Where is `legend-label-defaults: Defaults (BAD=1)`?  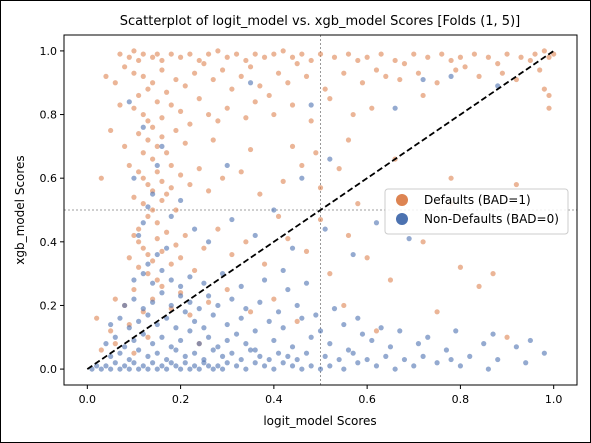
legend-label-defaults: Defaults (BAD=1) is located at coordinates (477, 200).